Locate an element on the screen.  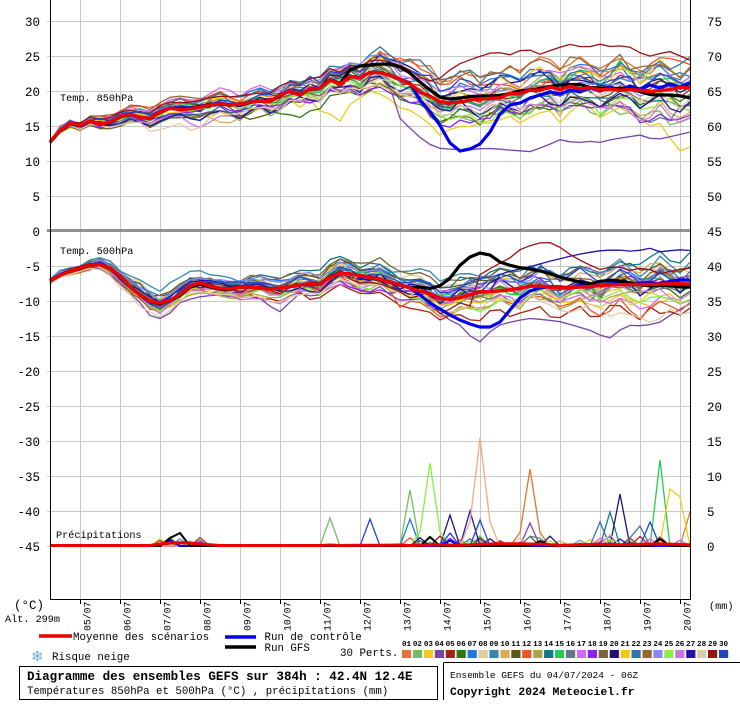
svg-text: 17 is located at coordinates (582, 645).